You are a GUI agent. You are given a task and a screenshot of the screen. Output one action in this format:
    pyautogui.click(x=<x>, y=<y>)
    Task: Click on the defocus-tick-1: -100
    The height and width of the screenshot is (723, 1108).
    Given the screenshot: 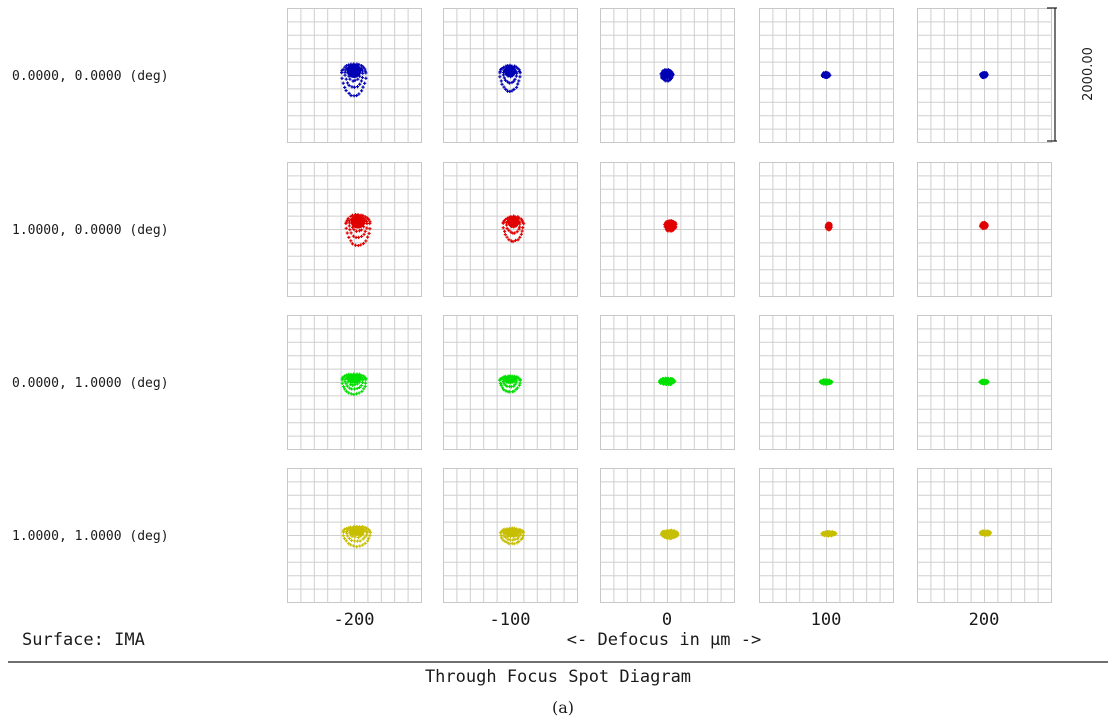 What is the action you would take?
    pyautogui.click(x=510, y=620)
    